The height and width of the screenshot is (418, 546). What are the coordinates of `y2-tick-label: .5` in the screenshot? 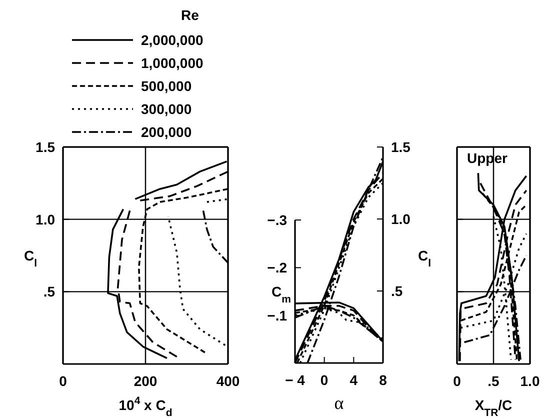 It's located at (397, 291).